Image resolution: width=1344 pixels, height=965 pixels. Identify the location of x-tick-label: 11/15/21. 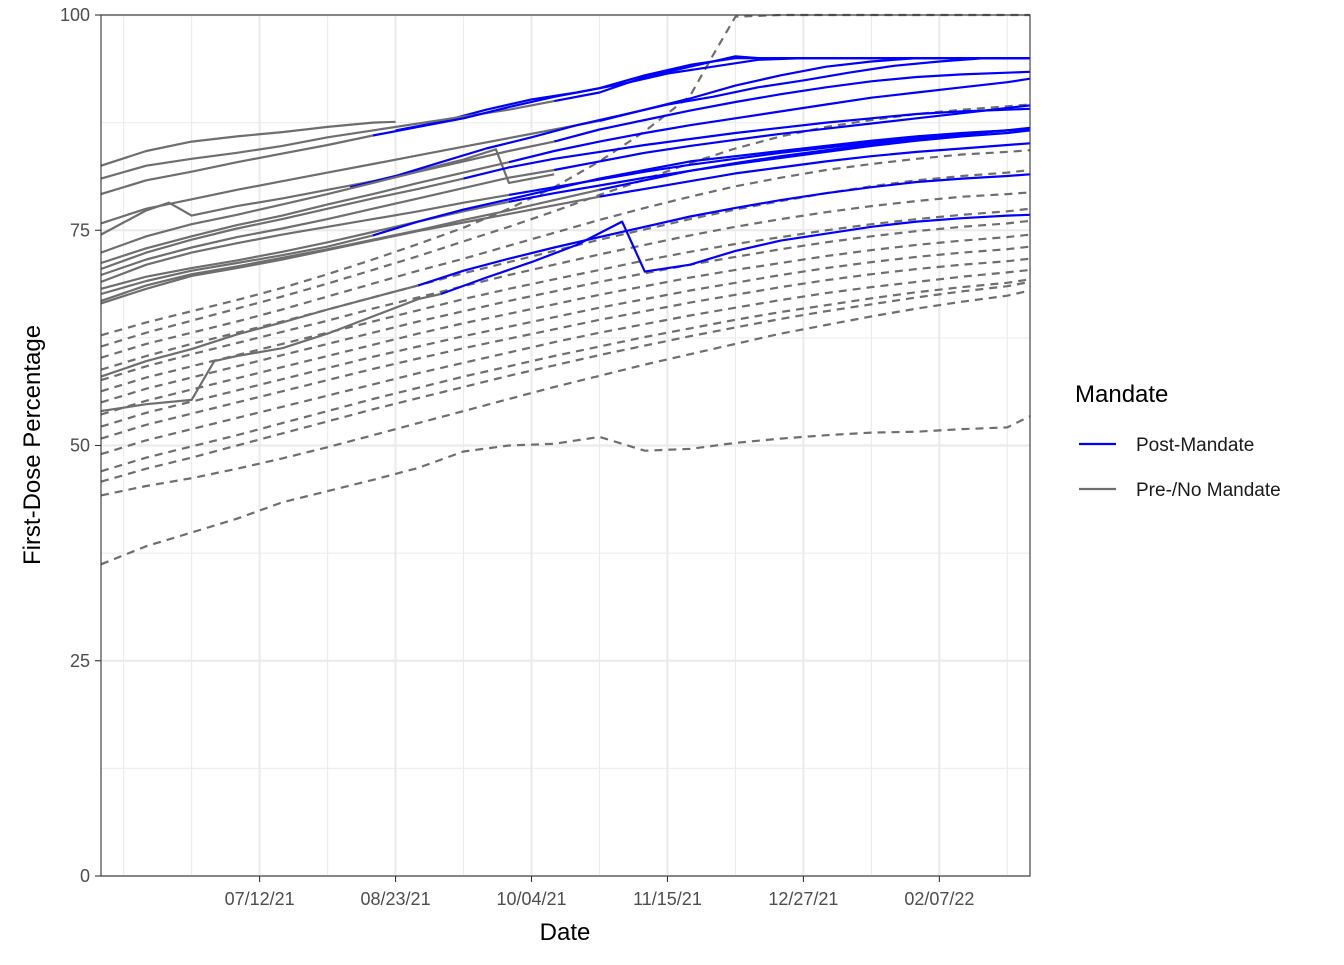
(667, 899).